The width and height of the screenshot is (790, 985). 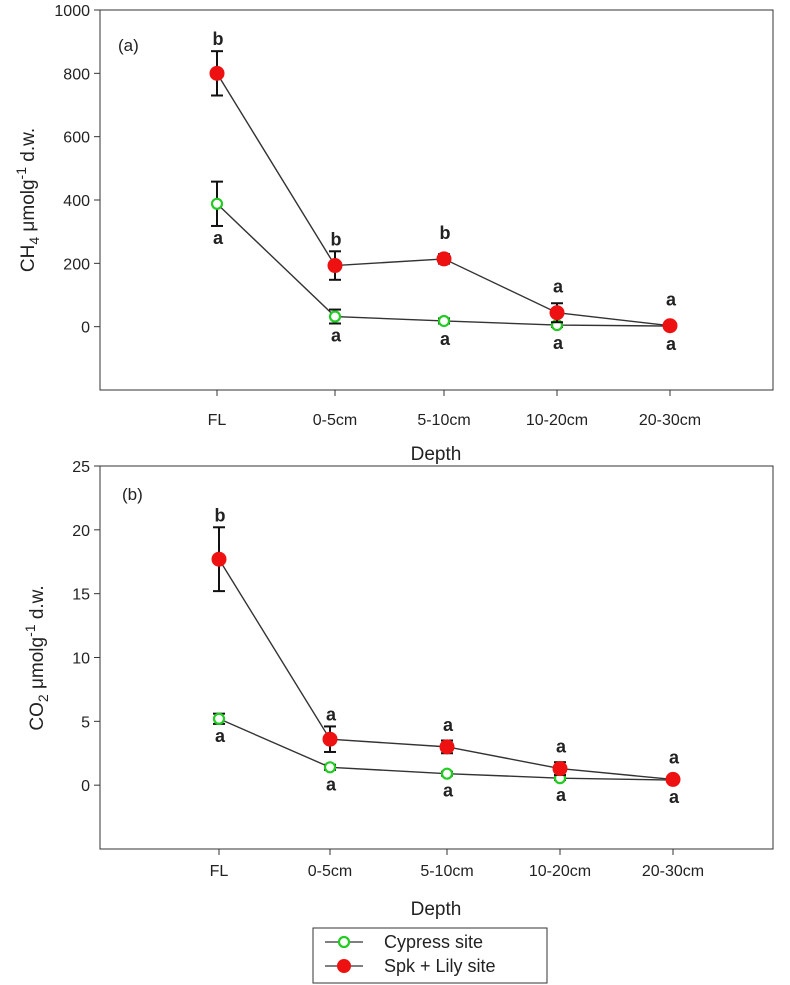 I want to click on series-cypress-site: a a a a a, so click(x=443, y=267).